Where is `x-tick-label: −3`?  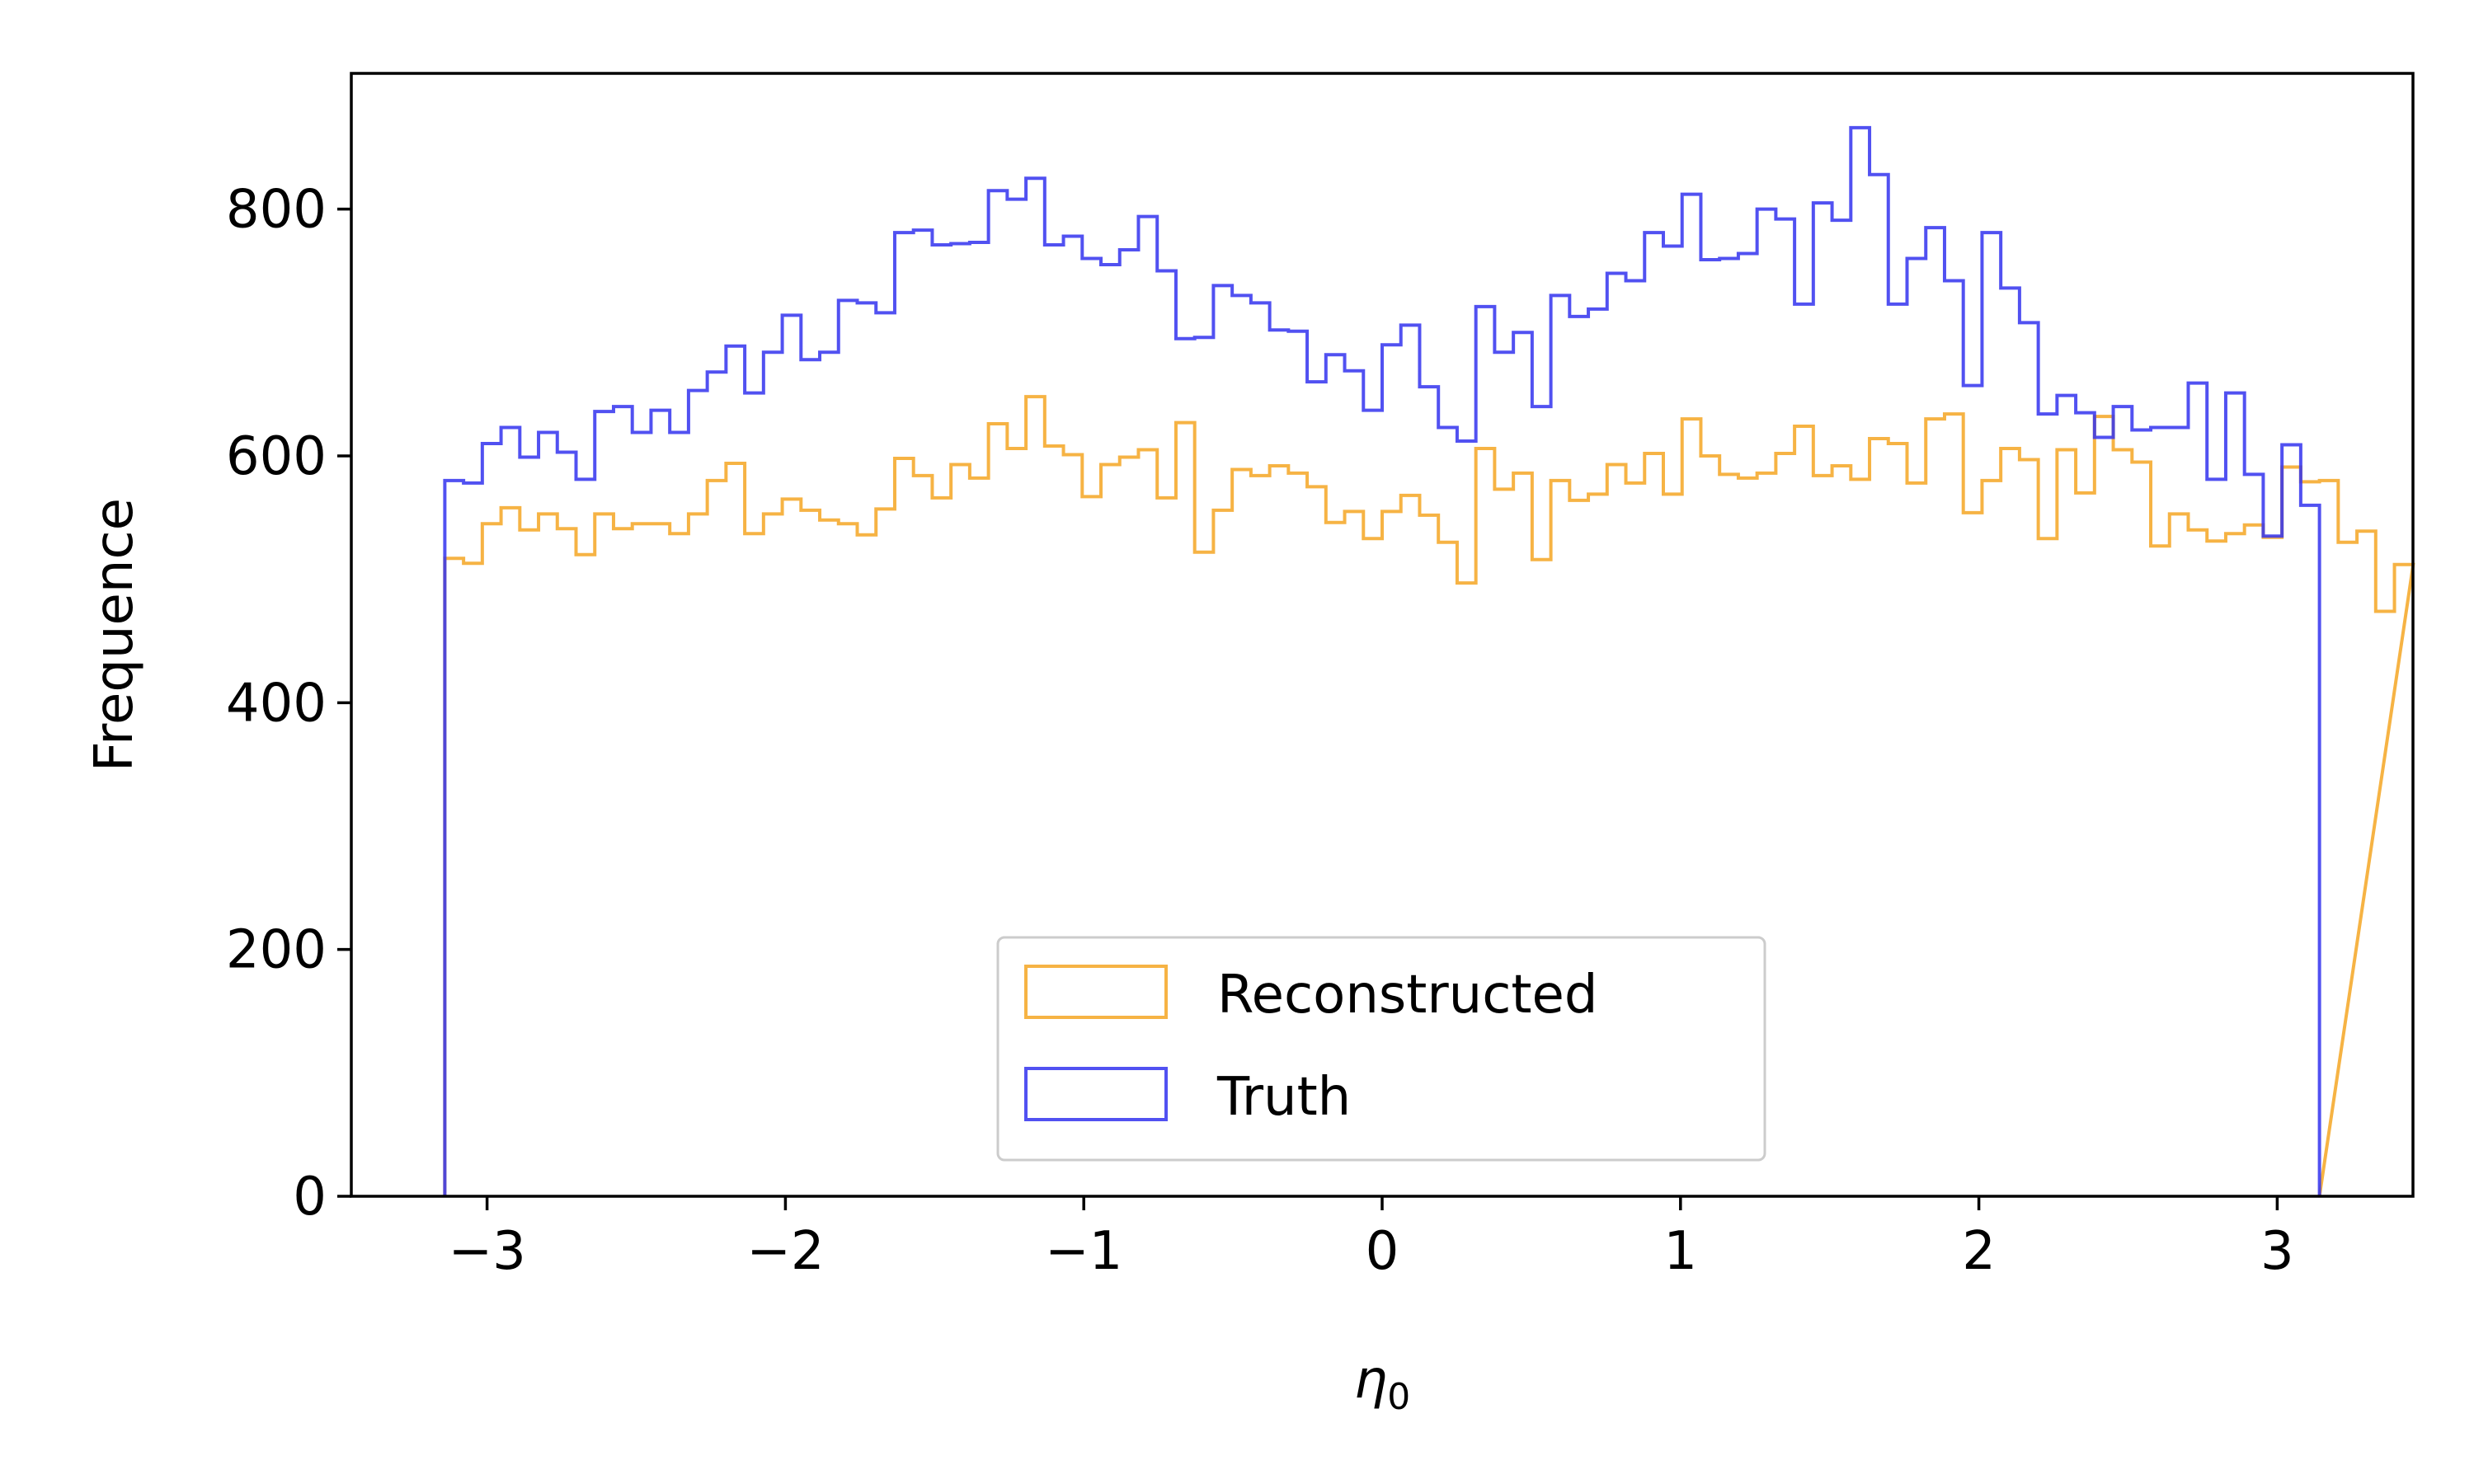 x-tick-label: −3 is located at coordinates (486, 1251).